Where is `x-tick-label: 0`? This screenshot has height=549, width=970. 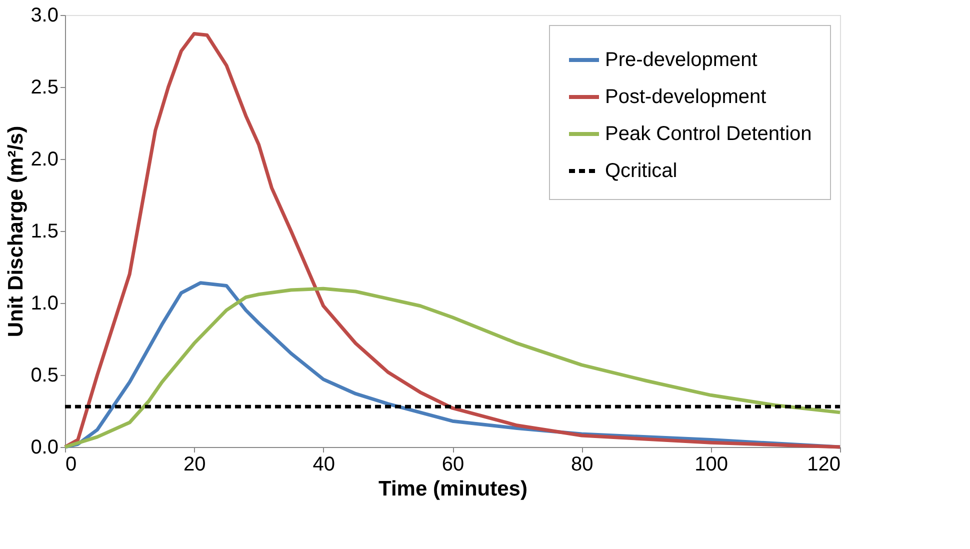 x-tick-label: 0 is located at coordinates (71, 465).